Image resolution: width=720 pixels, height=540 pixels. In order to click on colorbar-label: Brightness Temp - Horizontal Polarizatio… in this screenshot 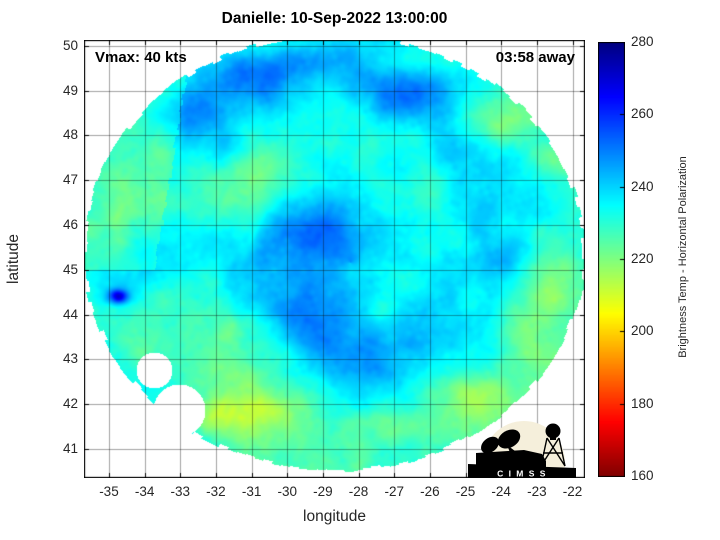, I will do `click(683, 257)`.